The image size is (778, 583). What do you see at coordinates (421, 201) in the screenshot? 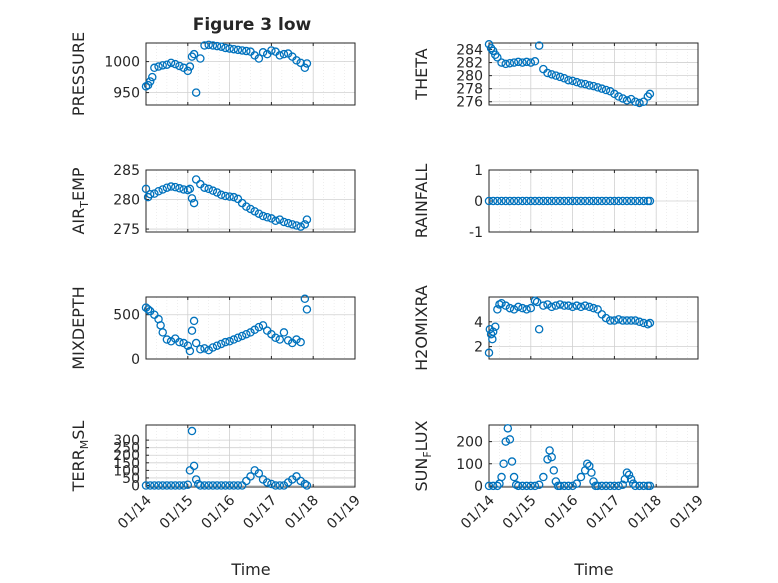
I see `y-axis-label-rainfall: RAINFALL` at bounding box center [421, 201].